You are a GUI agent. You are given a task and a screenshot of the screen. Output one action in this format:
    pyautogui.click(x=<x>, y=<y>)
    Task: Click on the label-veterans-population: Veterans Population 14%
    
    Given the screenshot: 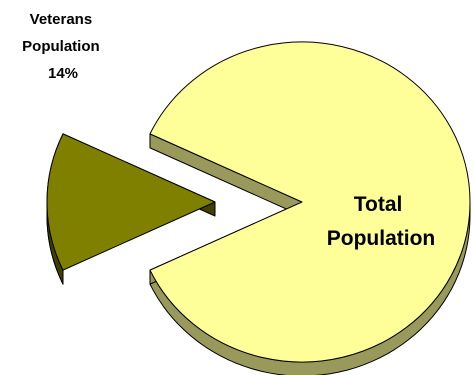 What is the action you would take?
    pyautogui.click(x=63, y=46)
    